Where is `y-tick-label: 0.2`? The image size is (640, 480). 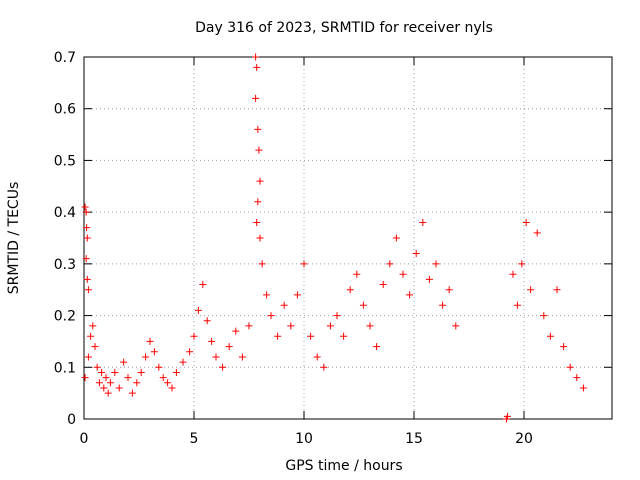 y-tick-label: 0.2 is located at coordinates (65, 317).